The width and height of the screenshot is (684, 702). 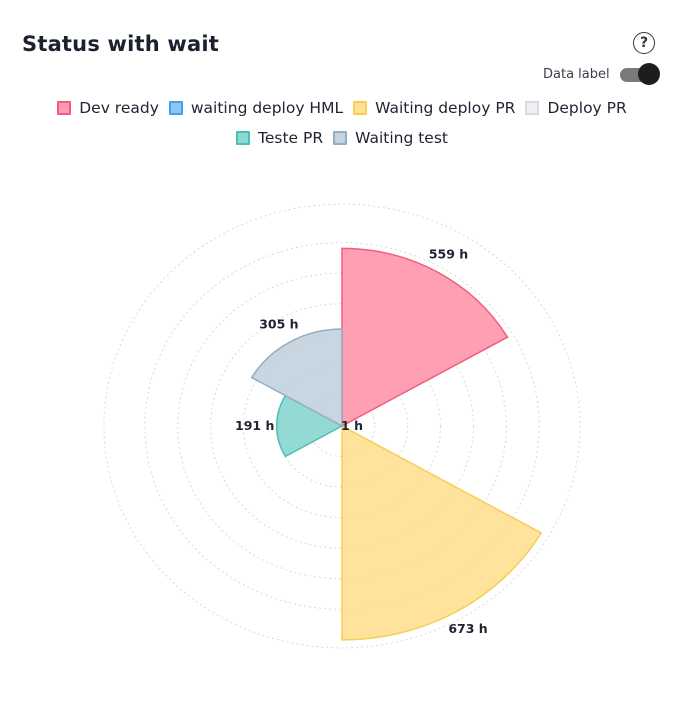 I want to click on legend-label: waiting deploy HML, so click(x=267, y=108).